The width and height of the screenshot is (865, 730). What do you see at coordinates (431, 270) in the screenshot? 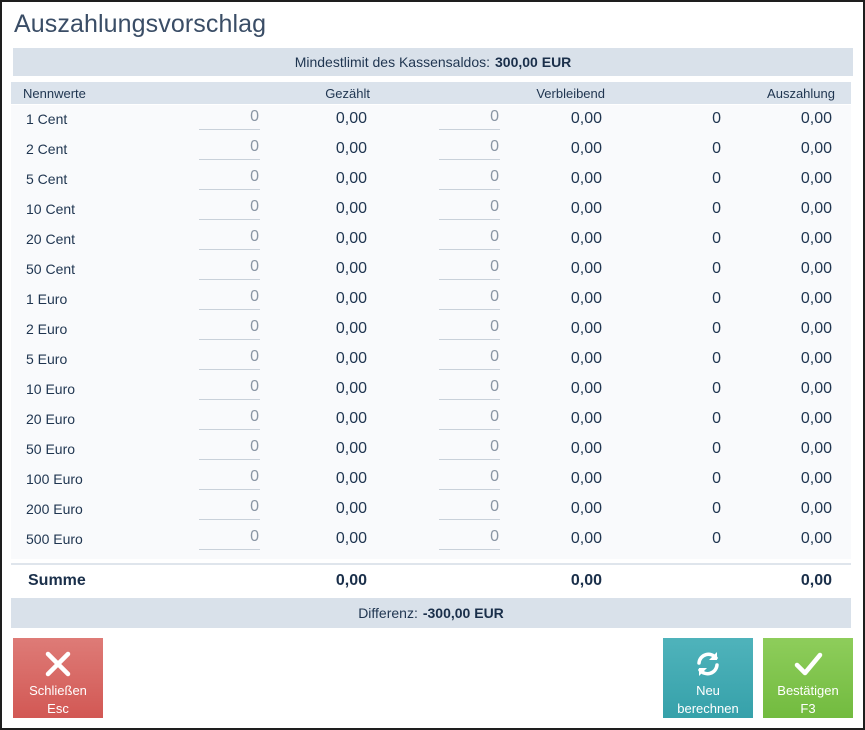
I see `table-row: 50 Cent 0,00 0,00 0 0,00` at bounding box center [431, 270].